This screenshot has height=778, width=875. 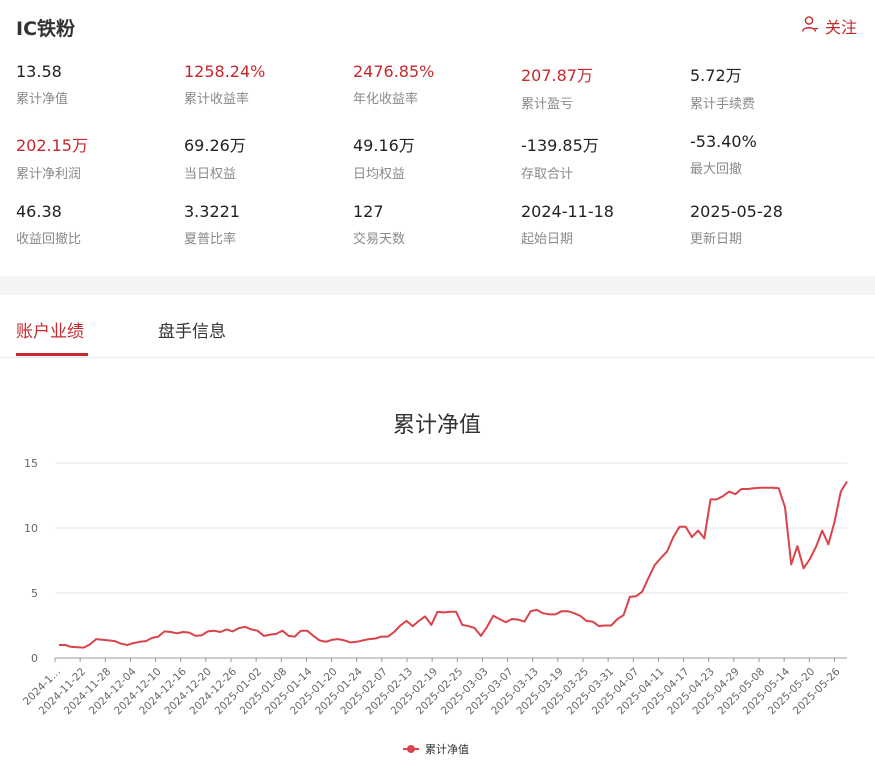 I want to click on stat-item: -53.40% 最大回撤, so click(x=772, y=154).